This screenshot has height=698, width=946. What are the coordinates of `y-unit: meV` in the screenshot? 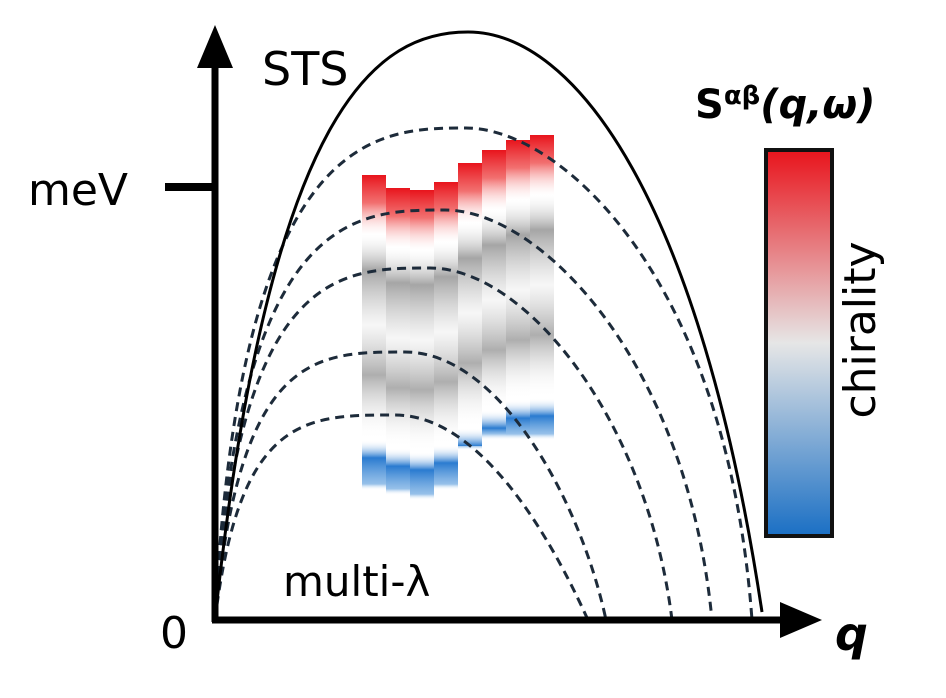 It's located at (78, 190).